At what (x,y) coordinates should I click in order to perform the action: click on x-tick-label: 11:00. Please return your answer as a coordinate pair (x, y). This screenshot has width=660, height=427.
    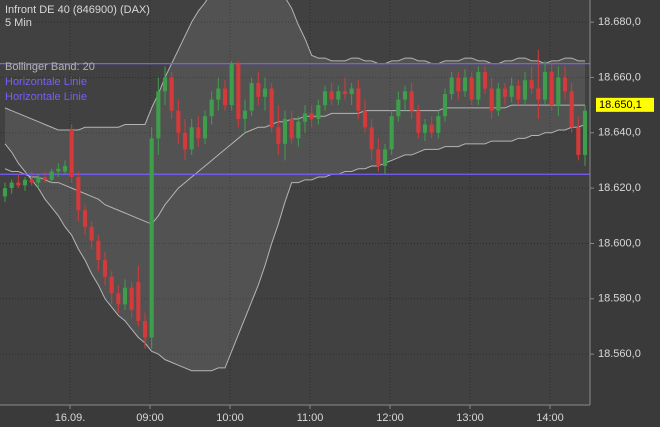
    Looking at the image, I should click on (310, 418).